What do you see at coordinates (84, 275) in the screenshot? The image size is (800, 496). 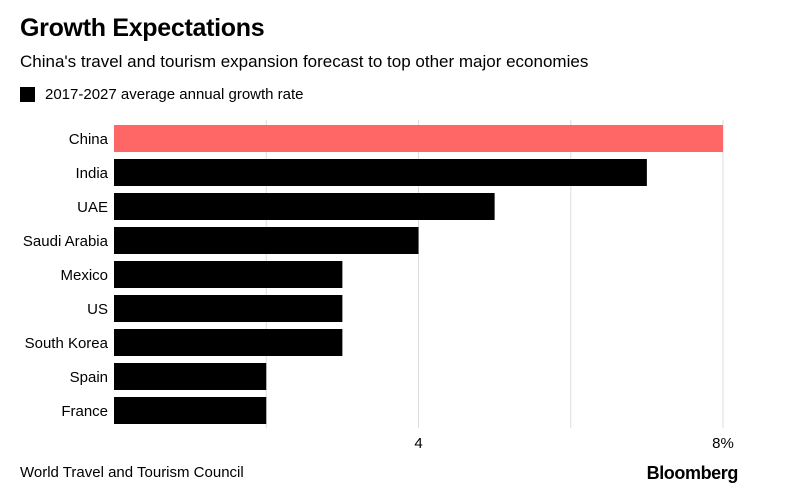 I see `category-label-mexico: Mexico` at bounding box center [84, 275].